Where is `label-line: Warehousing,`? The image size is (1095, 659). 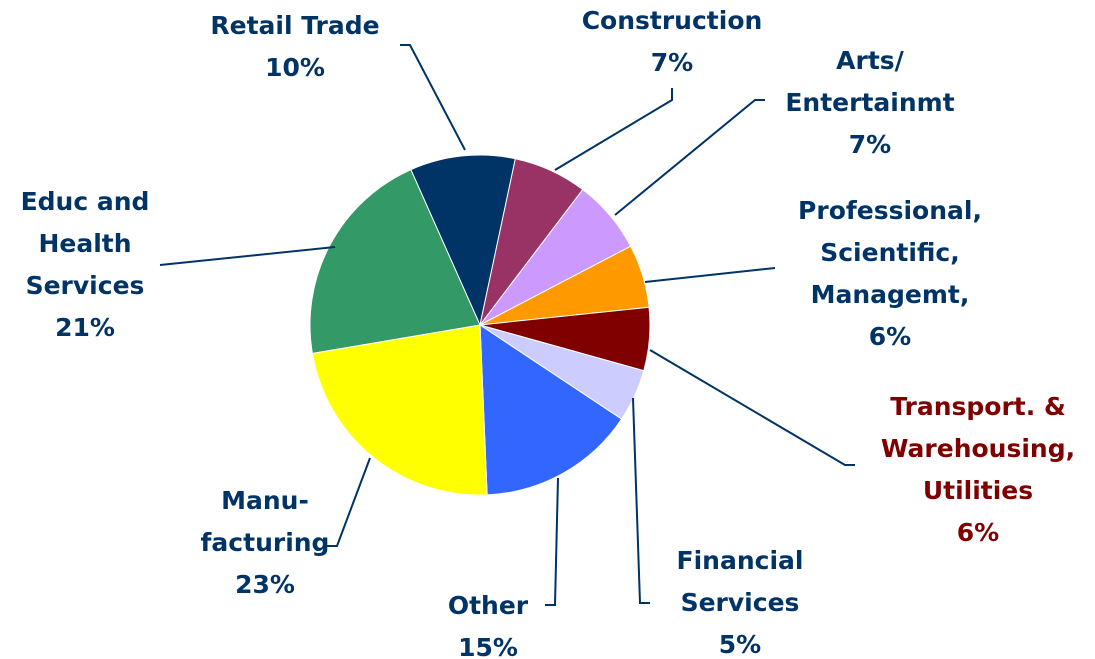 label-line: Warehousing, is located at coordinates (978, 448).